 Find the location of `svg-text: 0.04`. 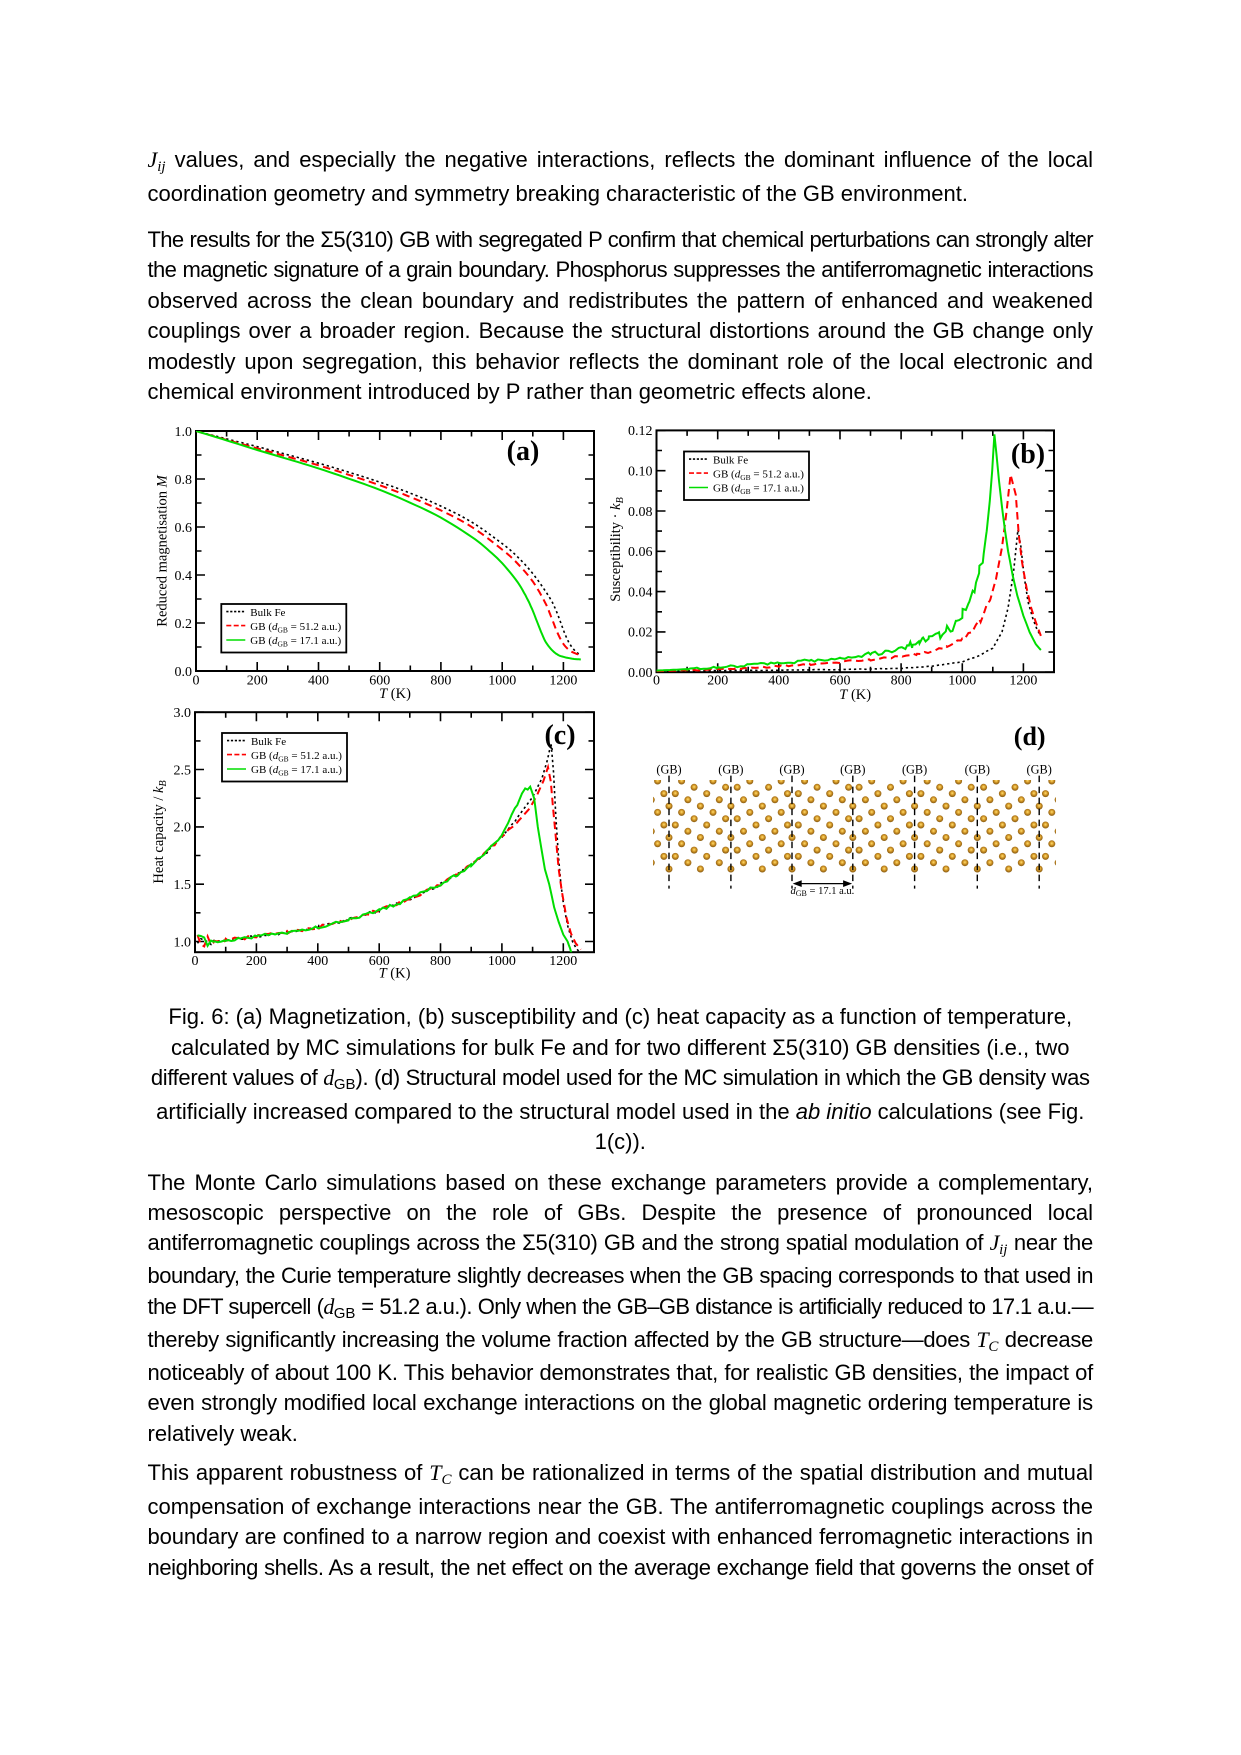

svg-text: 0.04 is located at coordinates (640, 592).